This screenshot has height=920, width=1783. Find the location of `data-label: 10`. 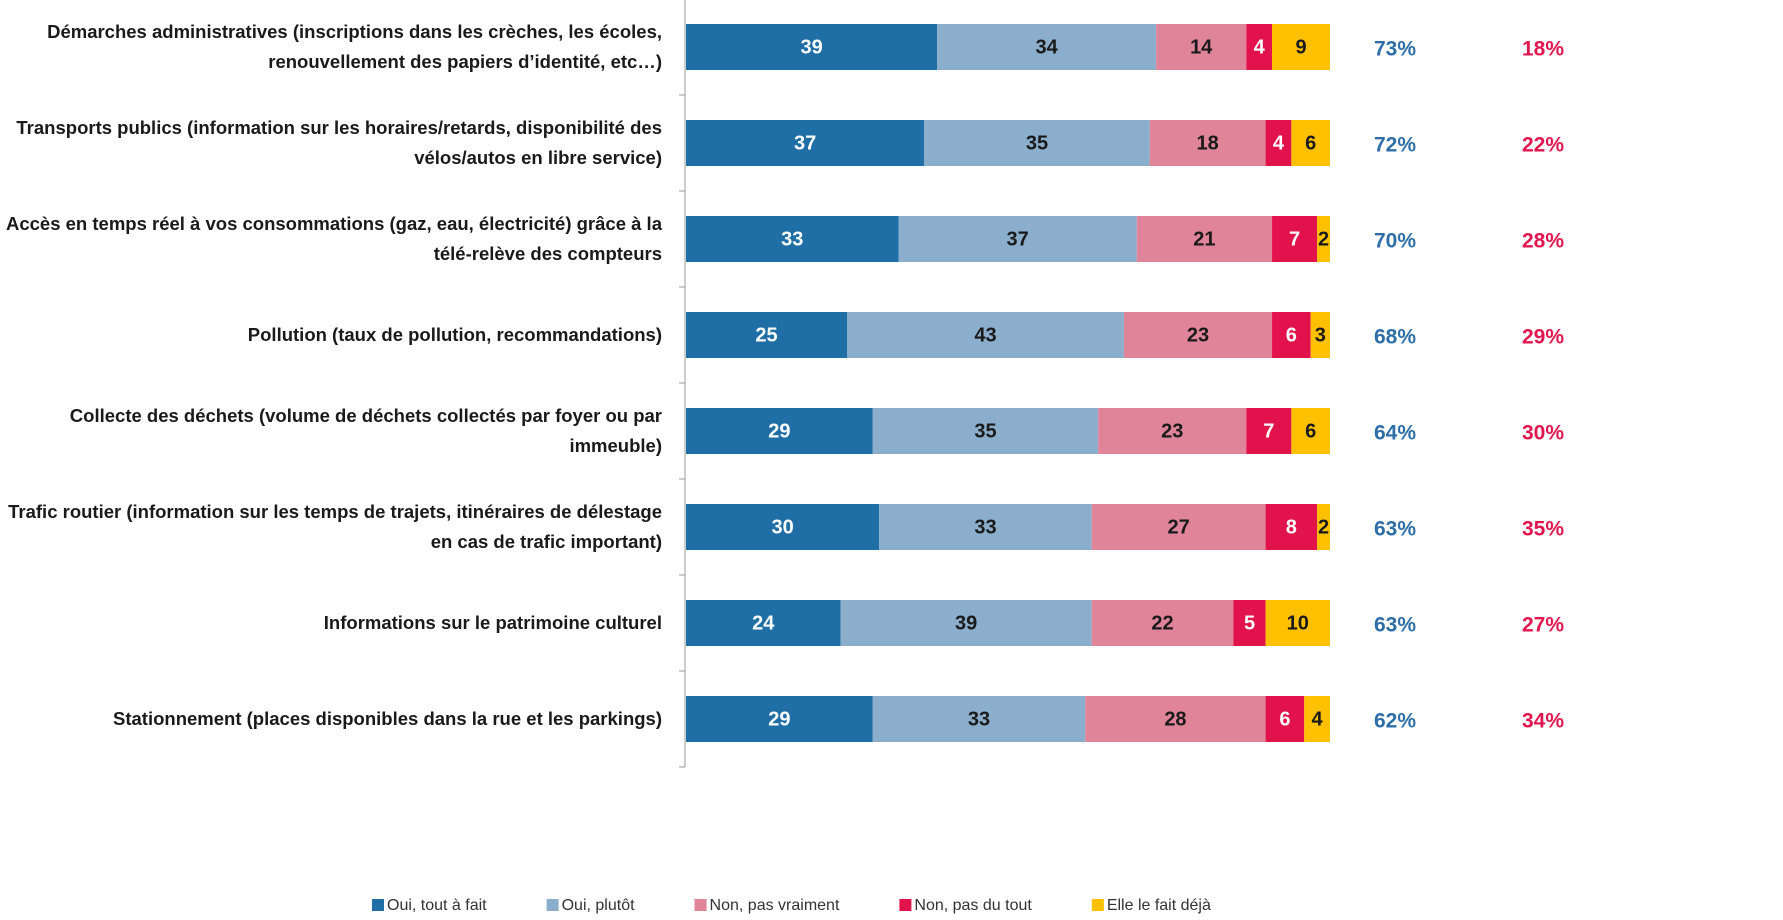

data-label: 10 is located at coordinates (1298, 623).